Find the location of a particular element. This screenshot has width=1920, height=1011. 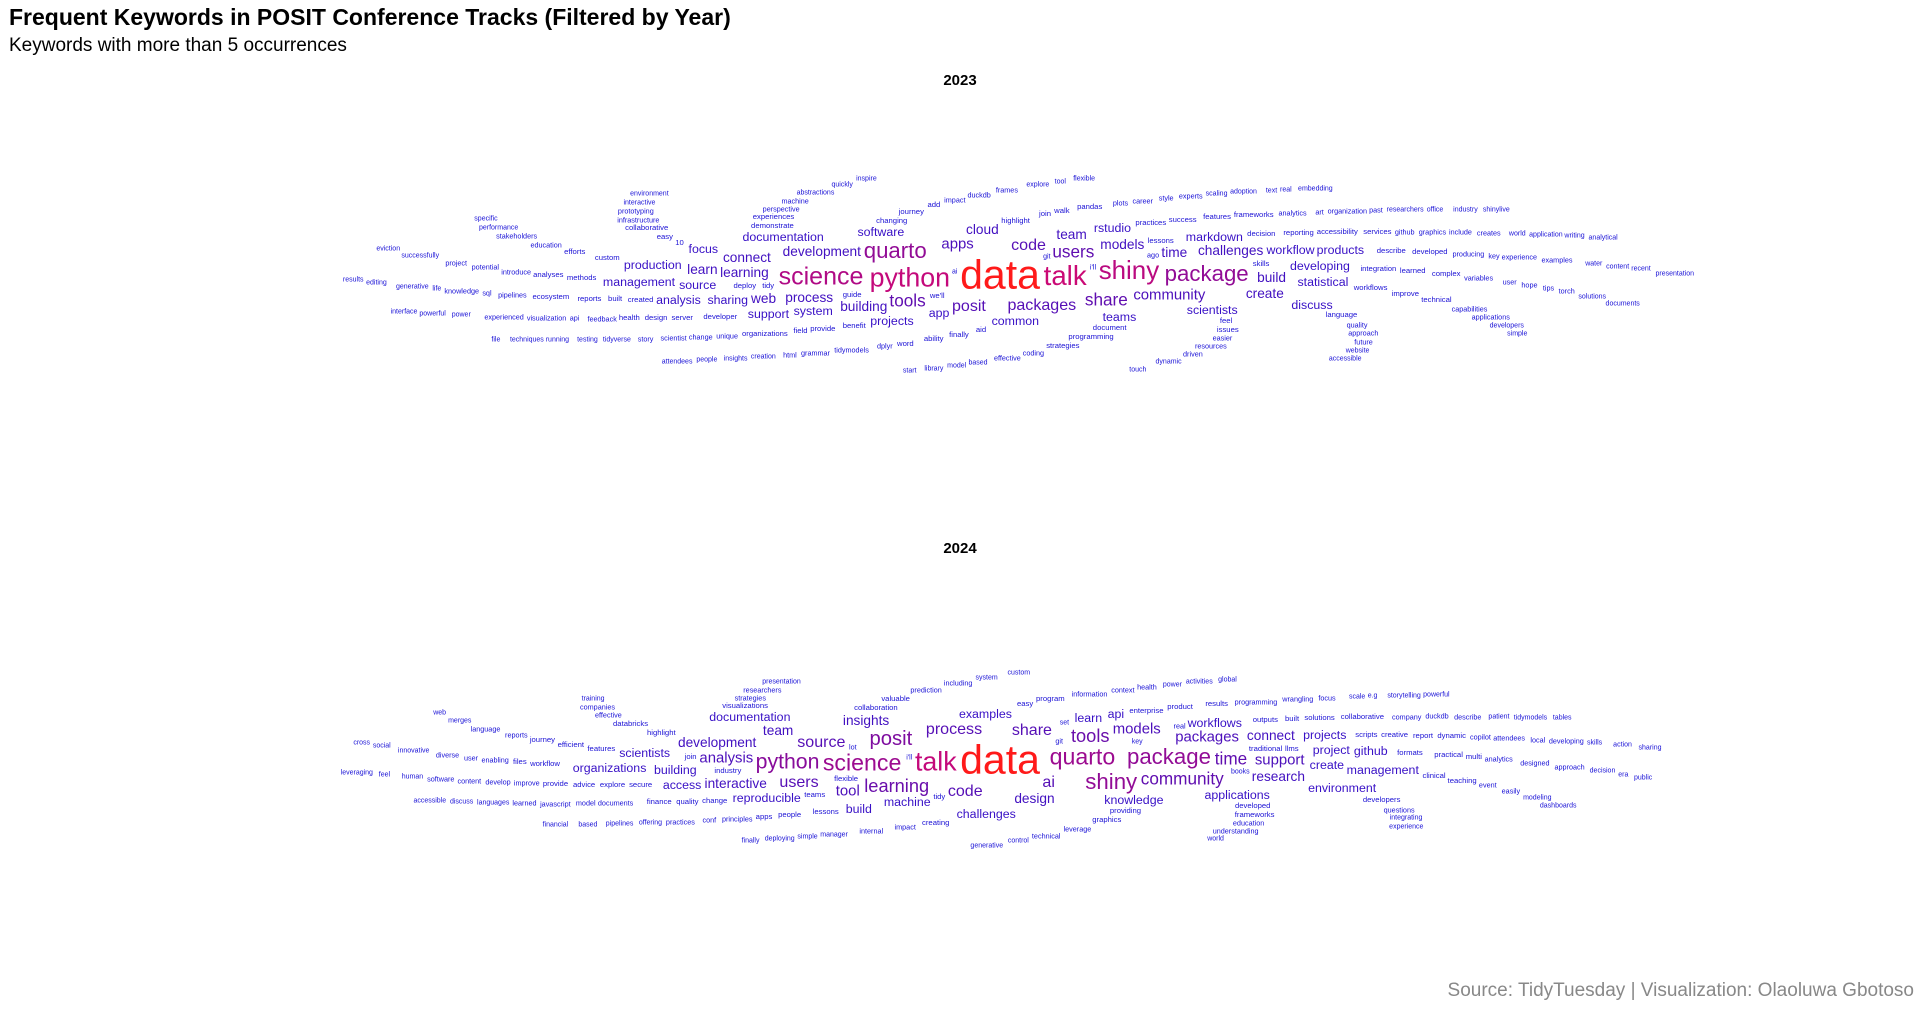

word-documents: documents is located at coordinates (1622, 304).